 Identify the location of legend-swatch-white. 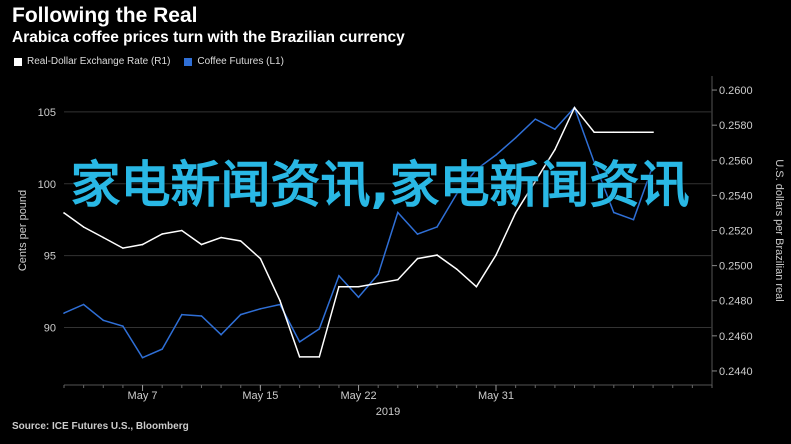
(18, 61).